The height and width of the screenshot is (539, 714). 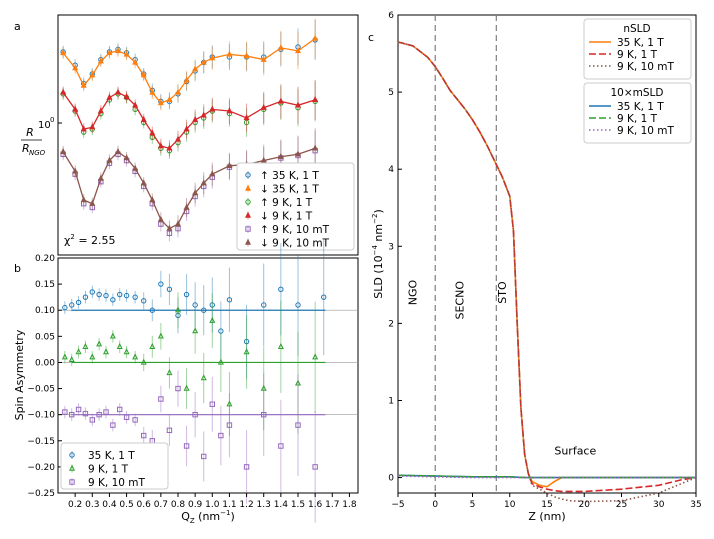 I want to click on y-tick-label: 6, so click(x=391, y=16).